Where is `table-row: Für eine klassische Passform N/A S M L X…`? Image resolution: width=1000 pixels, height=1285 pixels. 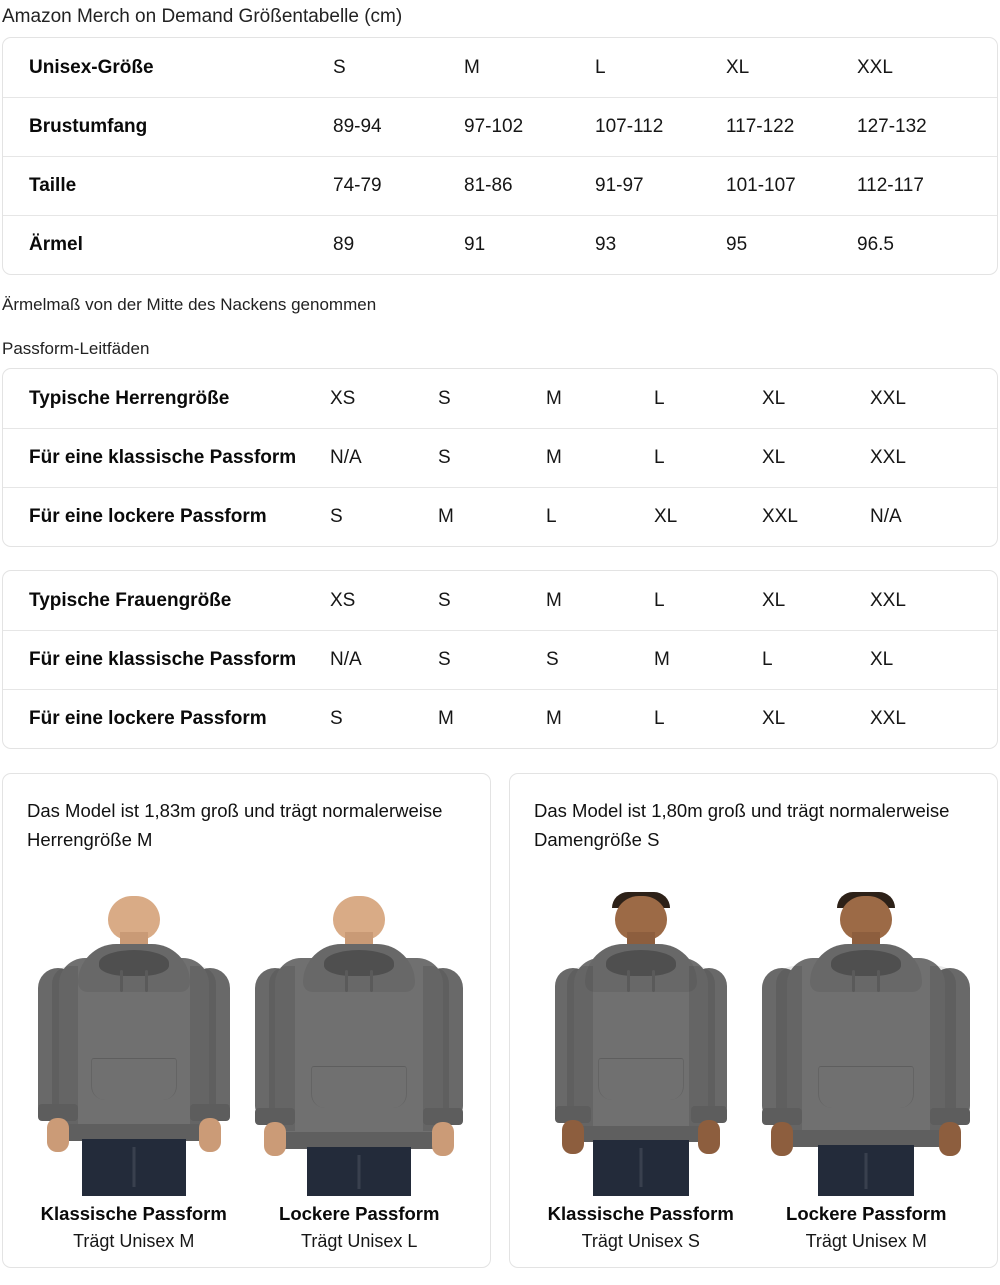 table-row: Für eine klassische Passform N/A S M L X… is located at coordinates (500, 457).